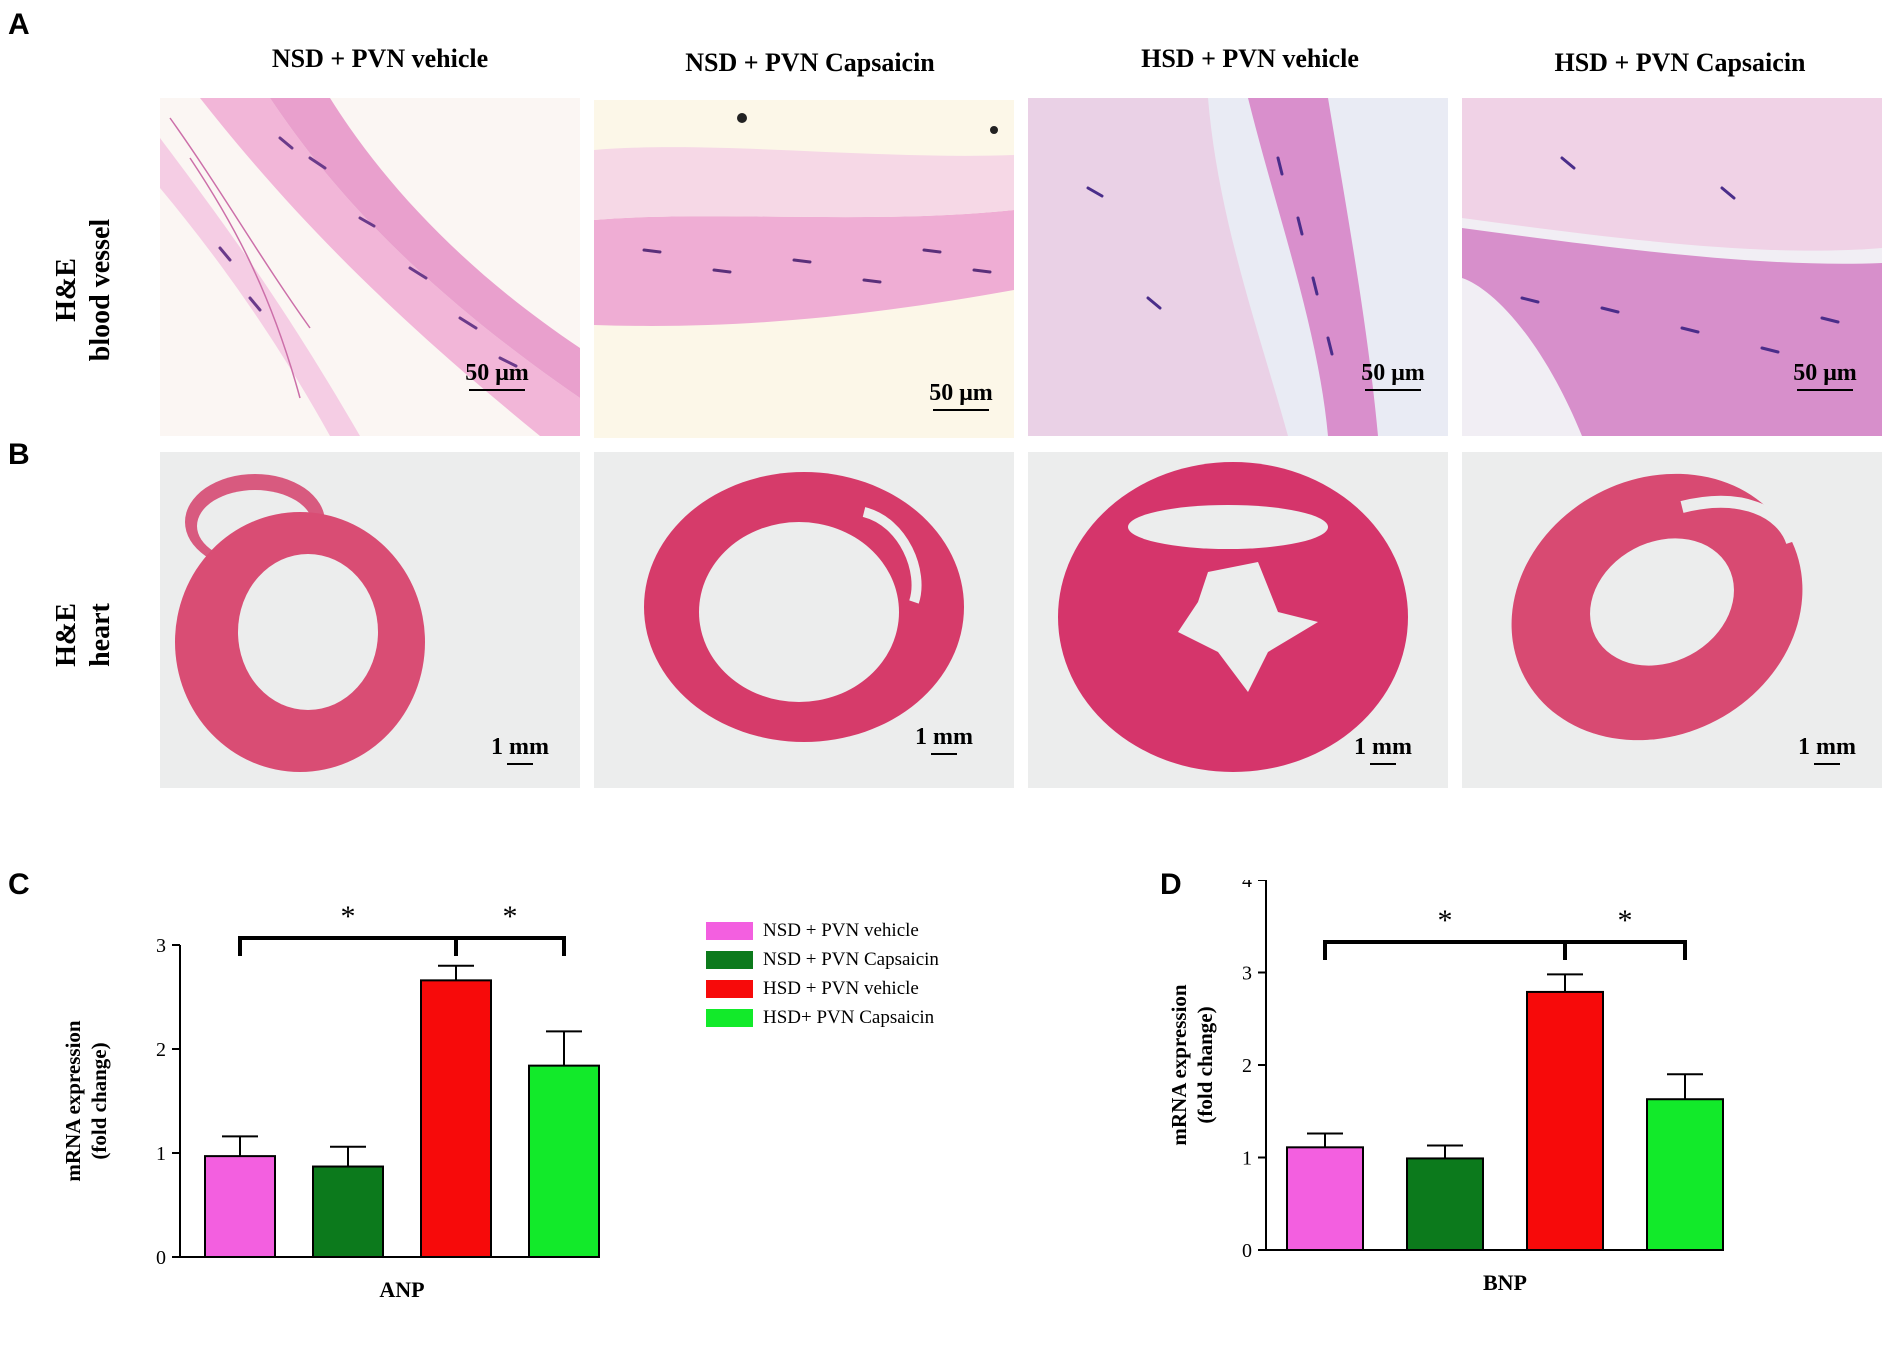  I want to click on row-label-vessel-stain: H&E, so click(66, 290).